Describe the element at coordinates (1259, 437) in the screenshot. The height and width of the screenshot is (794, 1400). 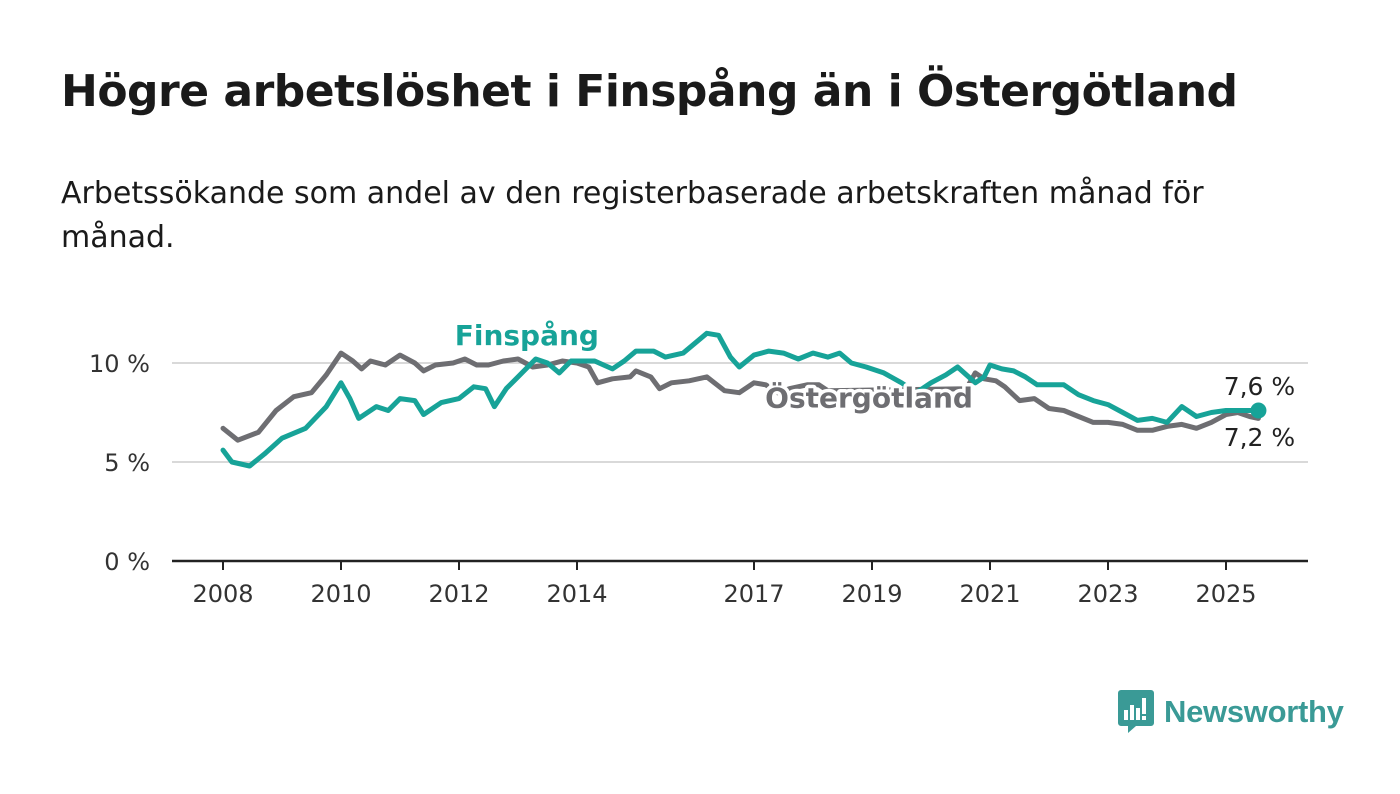
I see `end-value-label: 7,2 %` at that location.